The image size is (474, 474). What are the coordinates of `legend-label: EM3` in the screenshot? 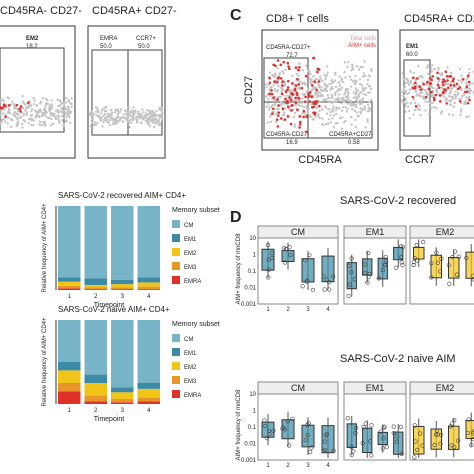 It's located at (190, 268).